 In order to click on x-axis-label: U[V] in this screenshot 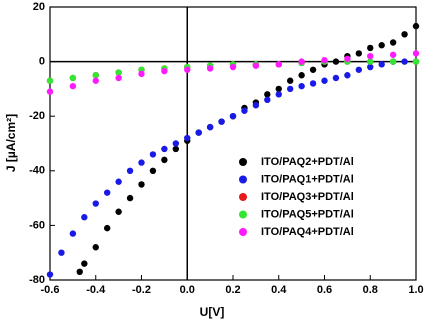, I will do `click(212, 312)`.